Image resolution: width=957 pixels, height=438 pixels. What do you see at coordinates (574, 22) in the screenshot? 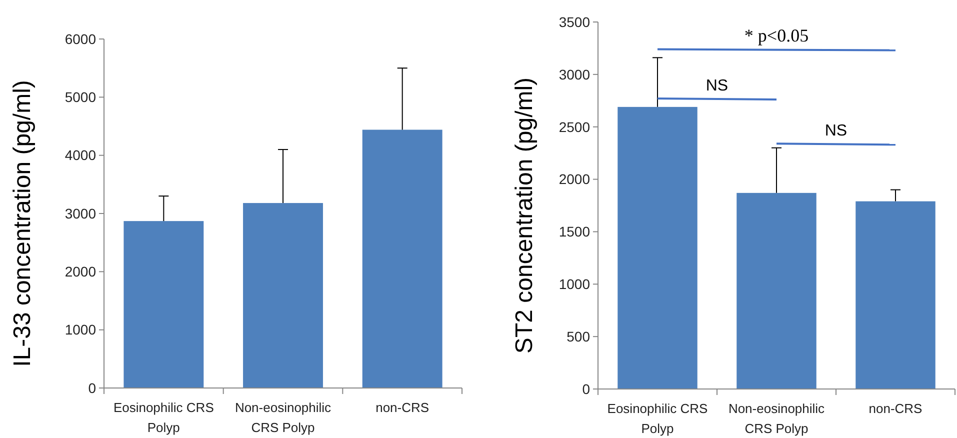
I see `y-tick-label: 3500` at bounding box center [574, 22].